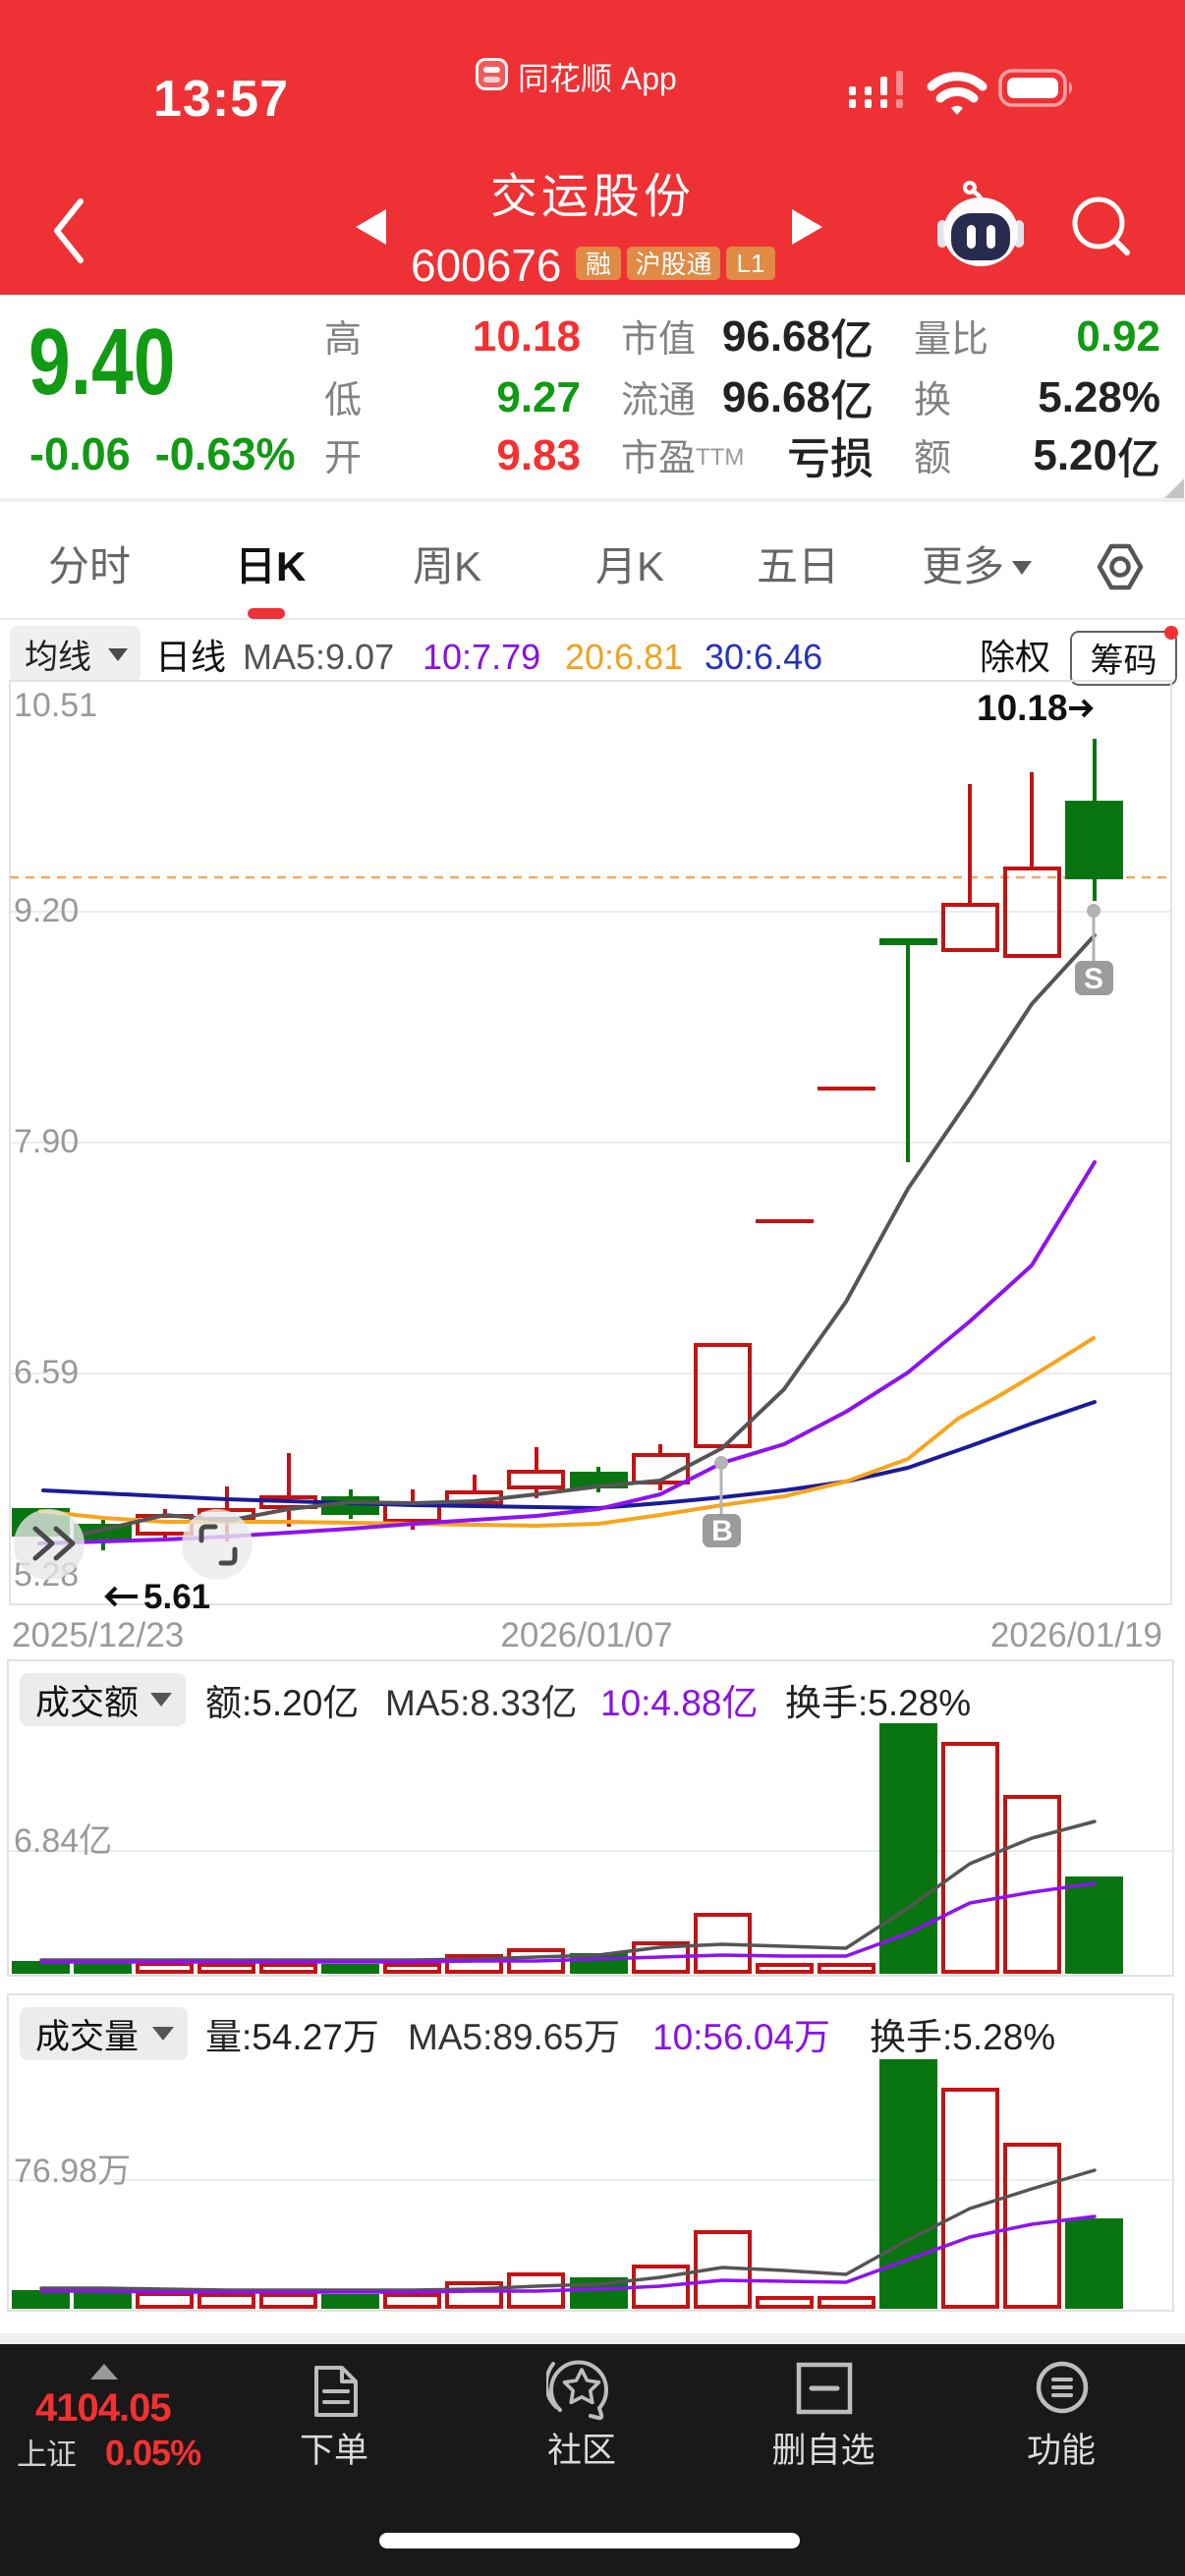 This screenshot has width=1185, height=2576. Describe the element at coordinates (292, 2033) in the screenshot. I see `svg-text: 量:54.27万` at that location.